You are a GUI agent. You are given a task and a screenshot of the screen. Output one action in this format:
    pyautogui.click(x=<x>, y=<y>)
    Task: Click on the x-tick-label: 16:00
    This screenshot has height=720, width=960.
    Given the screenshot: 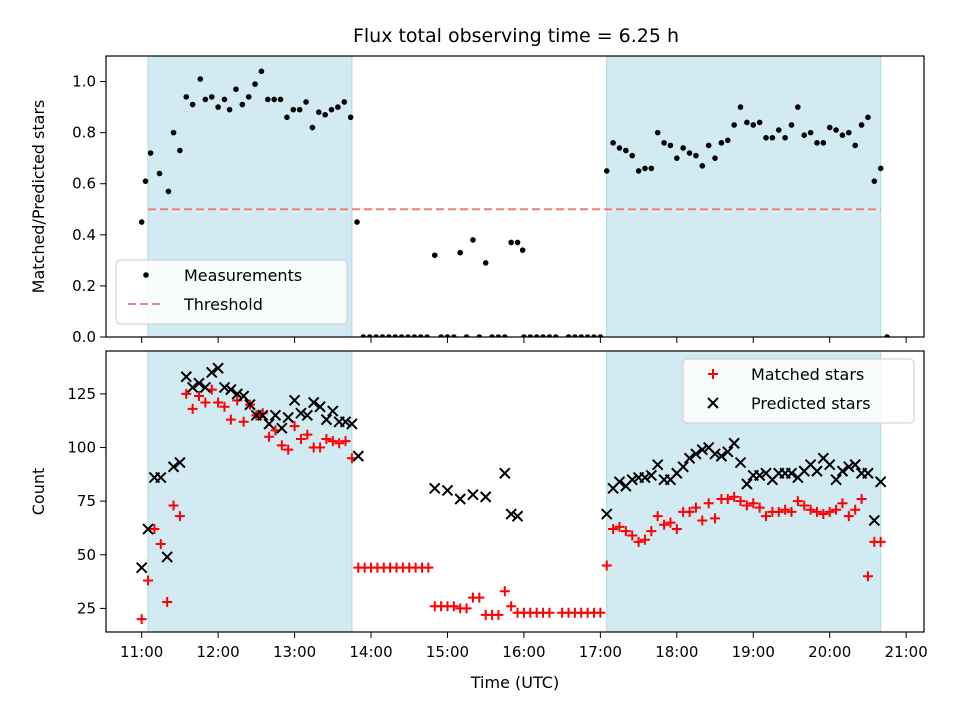 What is the action you would take?
    pyautogui.click(x=523, y=652)
    